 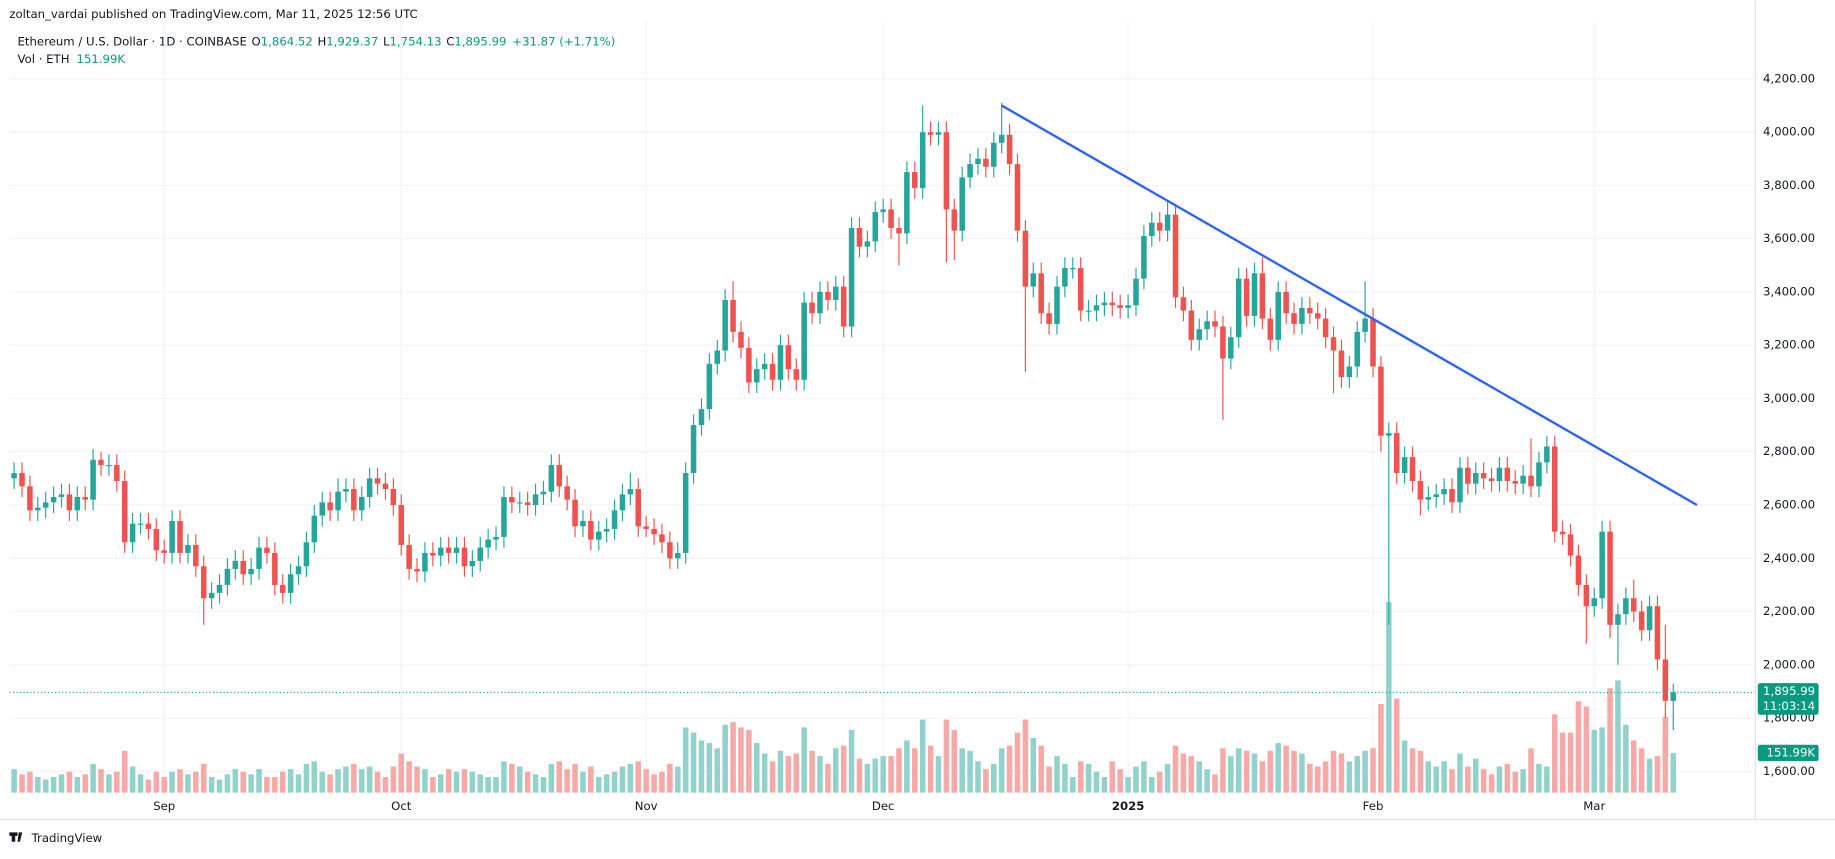 What do you see at coordinates (67, 838) in the screenshot?
I see `brand-name: TradingView` at bounding box center [67, 838].